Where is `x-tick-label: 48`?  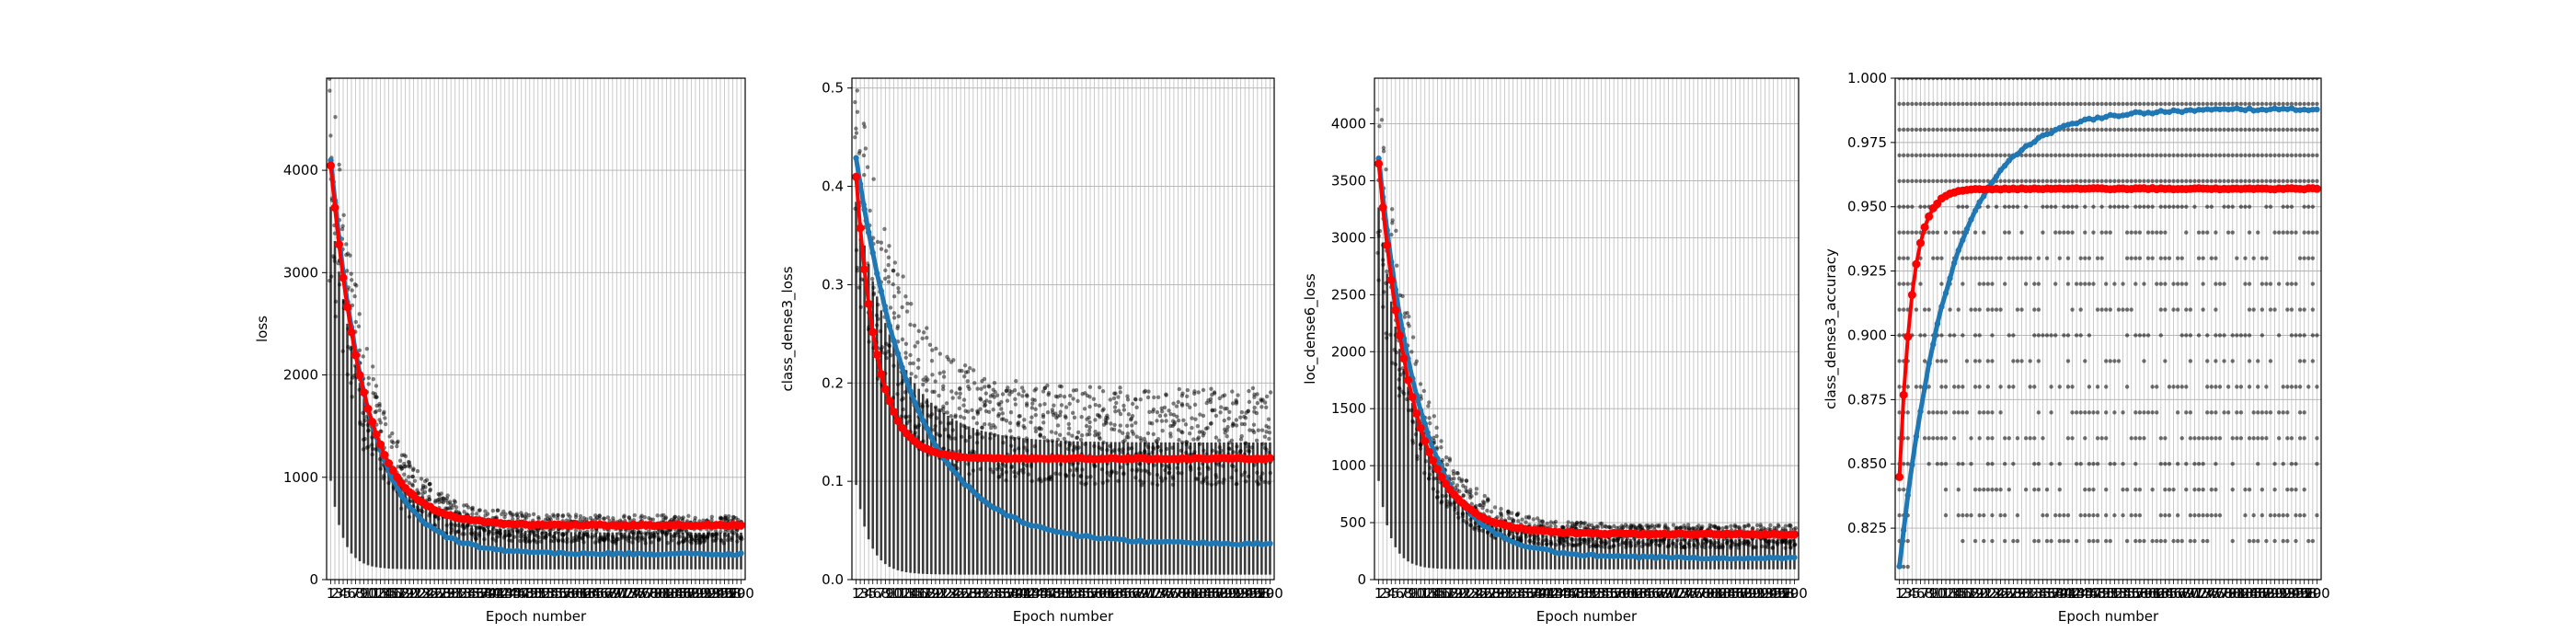
x-tick-label: 48 is located at coordinates (1053, 593).